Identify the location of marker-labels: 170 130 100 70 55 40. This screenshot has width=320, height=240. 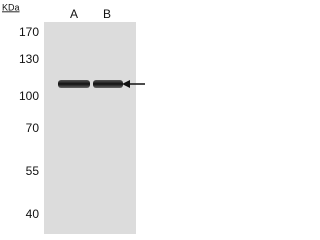
(29, 123).